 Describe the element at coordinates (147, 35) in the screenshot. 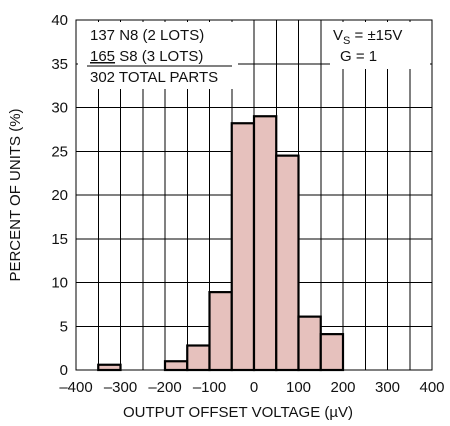

I see `annotation-lot1: 137 N8 (2 LOTS)` at that location.